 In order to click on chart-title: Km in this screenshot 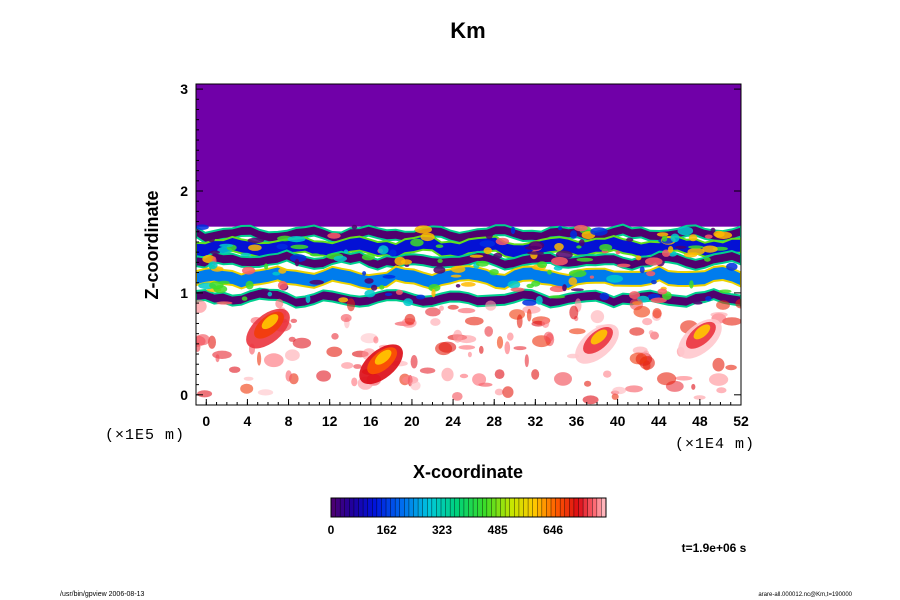, I will do `click(467, 30)`.